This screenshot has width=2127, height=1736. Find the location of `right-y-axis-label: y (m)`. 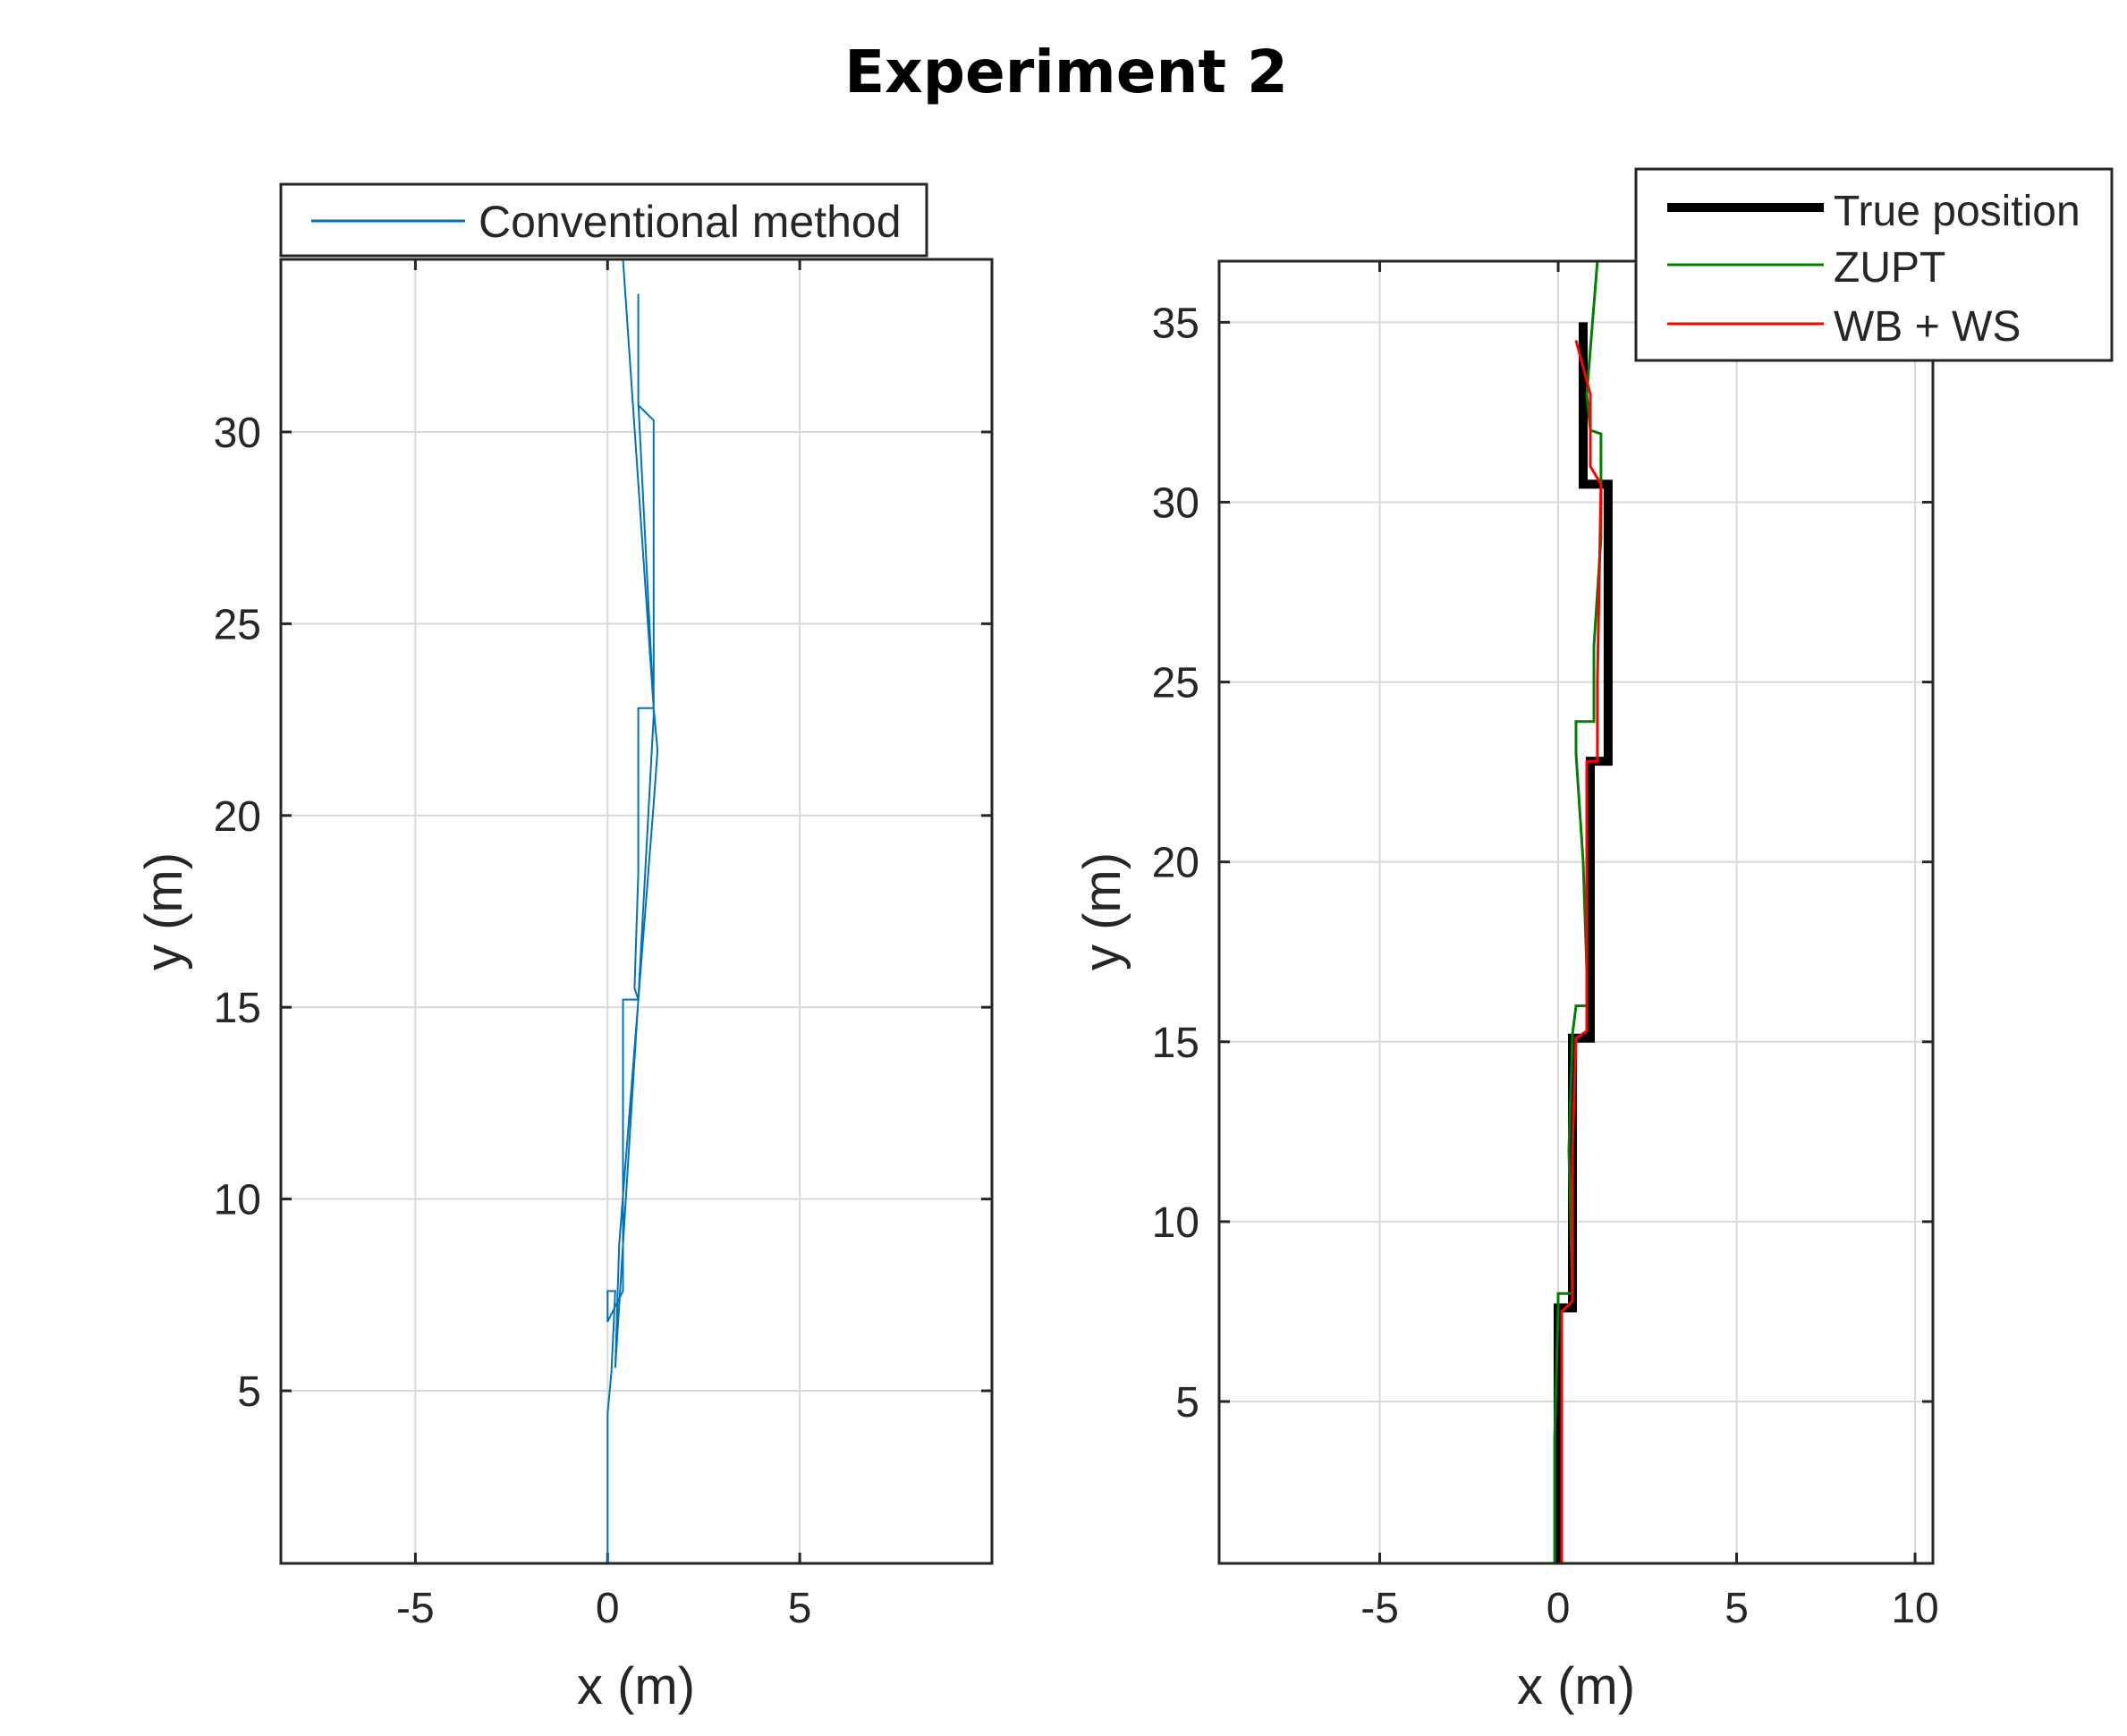

right-y-axis-label: y (m) is located at coordinates (1102, 911).